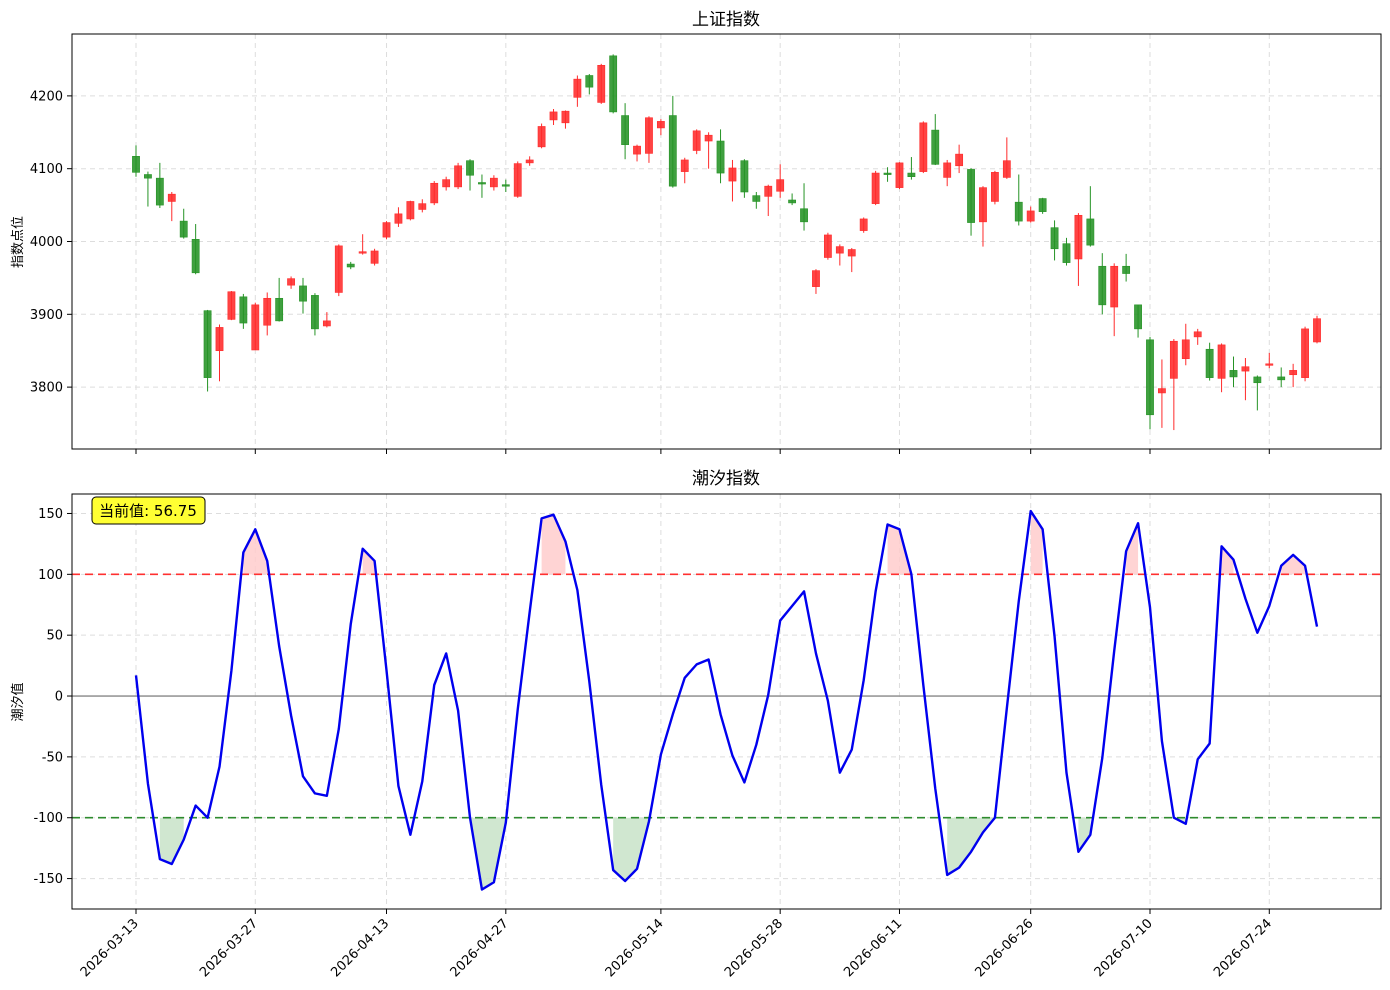 The image size is (1390, 990). What do you see at coordinates (50, 575) in the screenshot?
I see `bottom-y-tick-label: 100` at bounding box center [50, 575].